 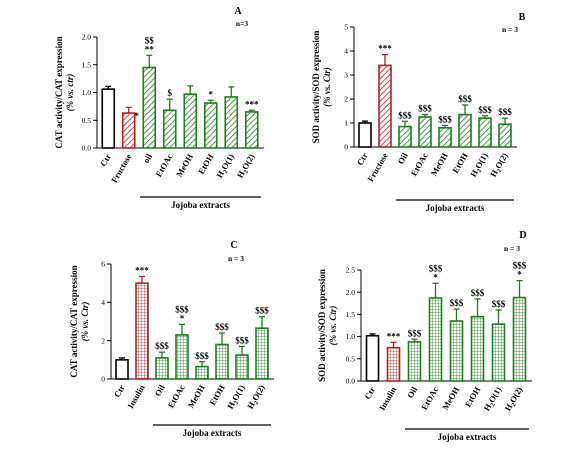 I want to click on y-tick-label: 1.0, so click(x=87, y=92).